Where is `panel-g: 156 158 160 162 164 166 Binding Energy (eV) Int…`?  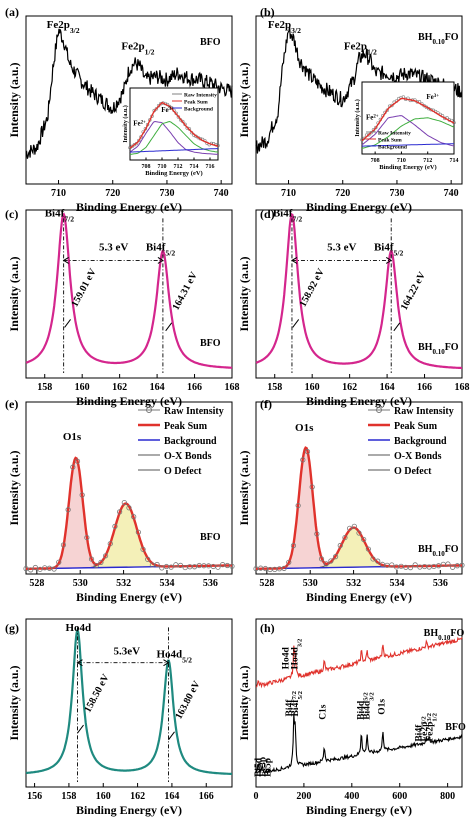 panel-g: 156 158 160 162 164 166 Binding Energy (eV) Int… is located at coordinates (119, 717).